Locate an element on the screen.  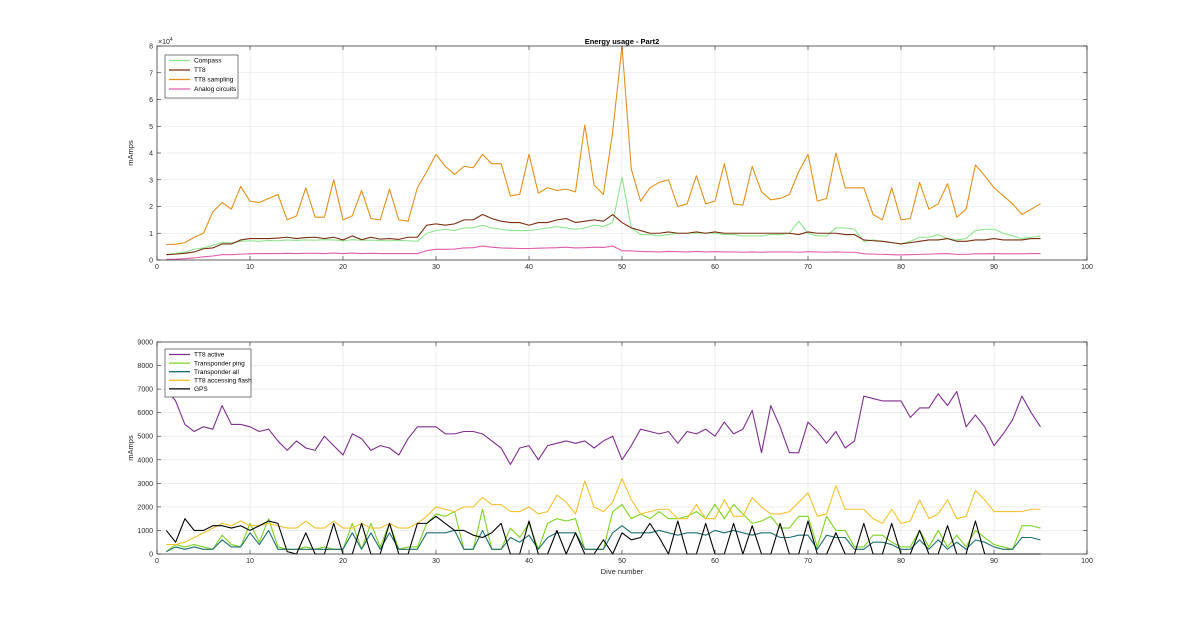
y-tick-label: 2 is located at coordinates (151, 207).